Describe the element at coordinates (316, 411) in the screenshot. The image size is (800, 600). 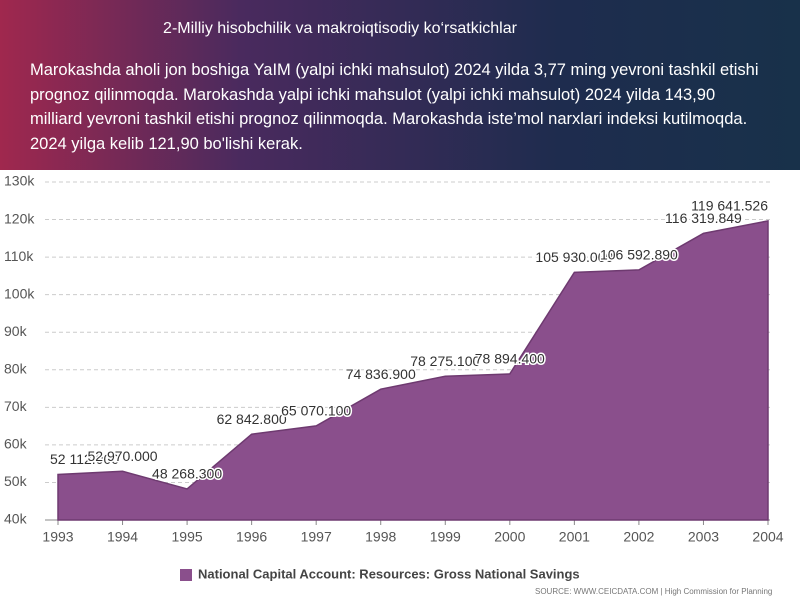
I see `data-label: 65 070.100` at that location.